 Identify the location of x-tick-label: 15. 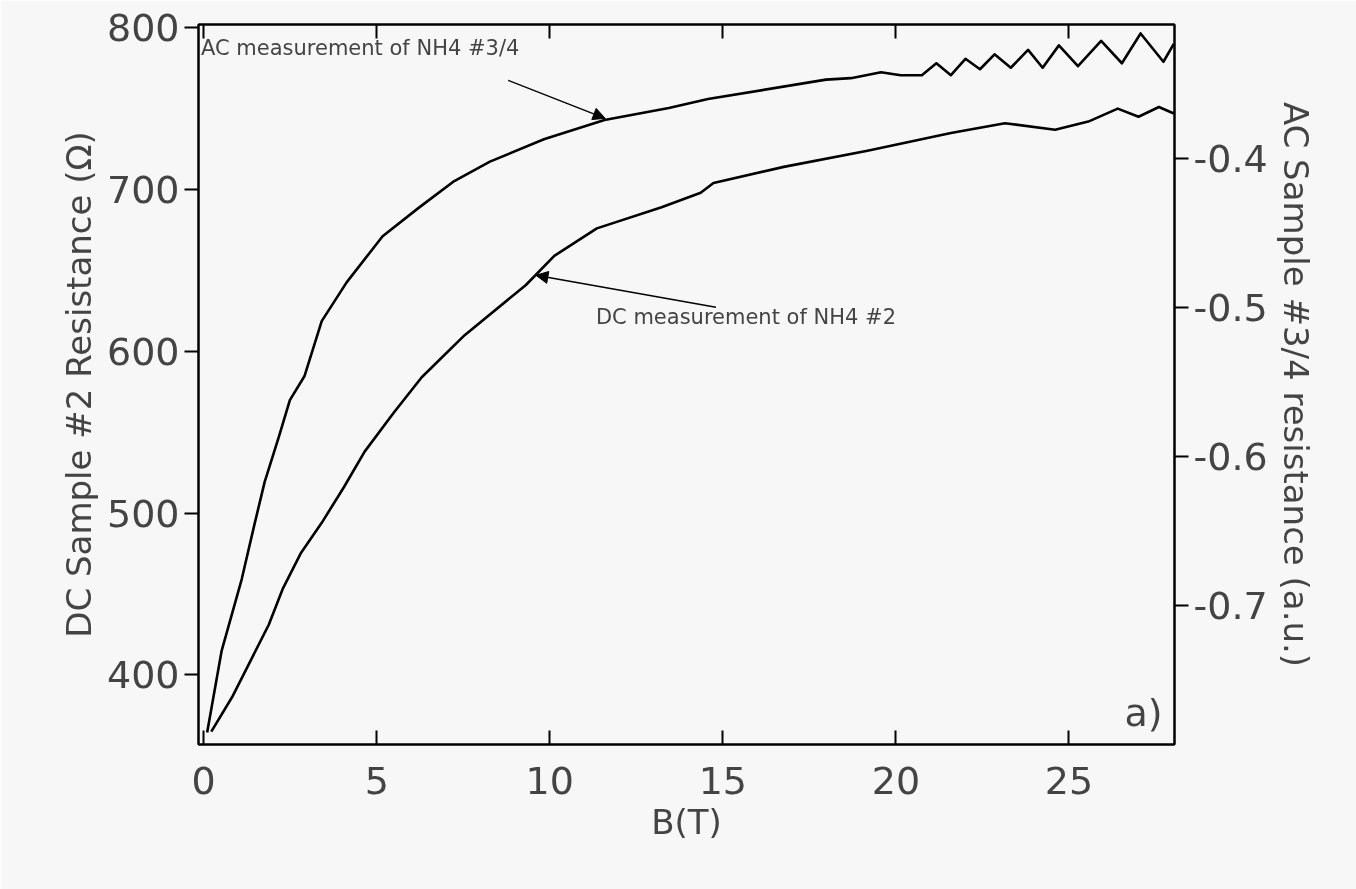
(723, 780).